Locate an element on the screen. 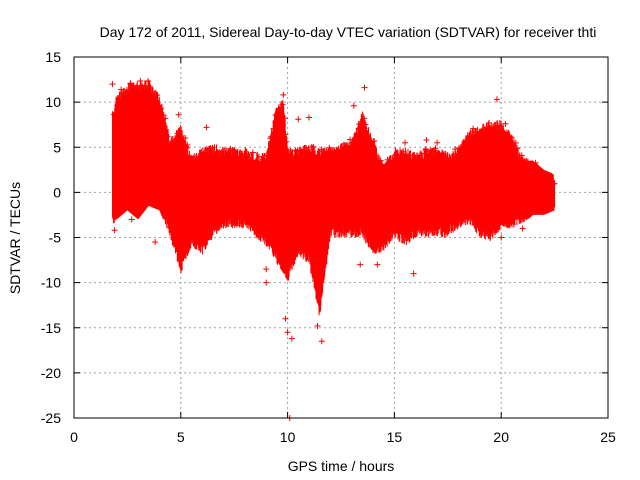 This screenshot has width=640, height=480. x-tick-label: 5 is located at coordinates (181, 437).